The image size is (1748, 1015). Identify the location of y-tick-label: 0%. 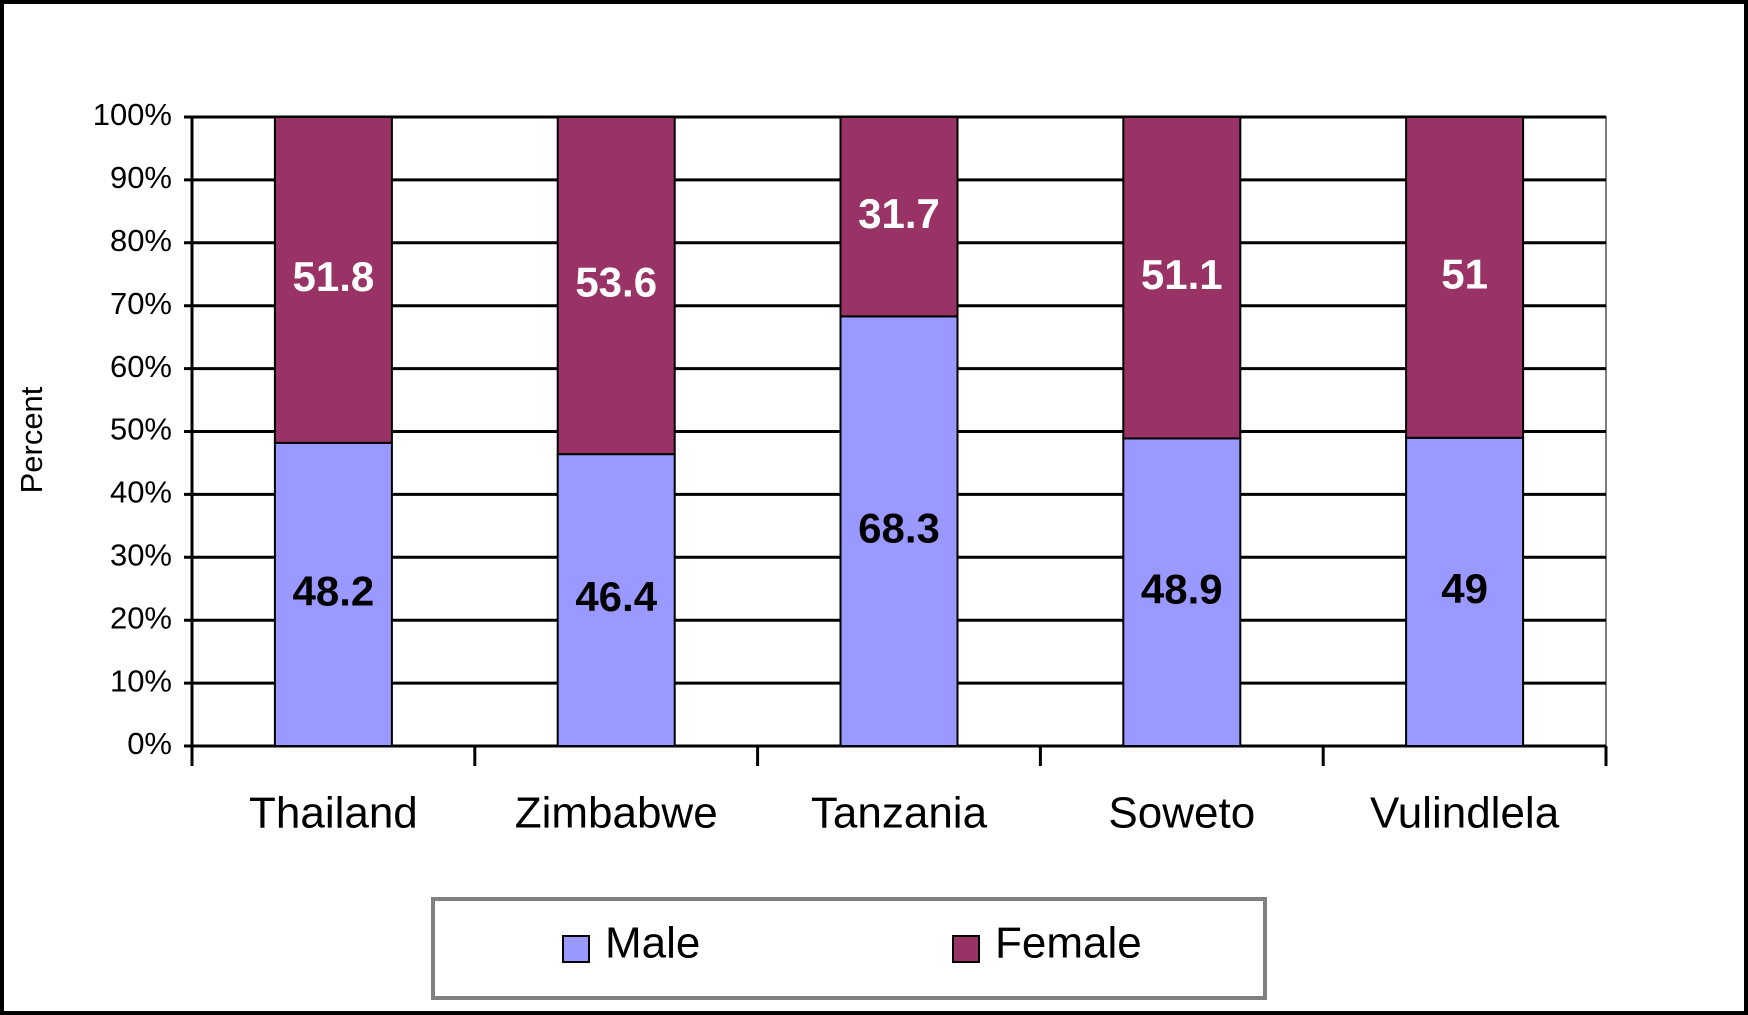
(149, 743).